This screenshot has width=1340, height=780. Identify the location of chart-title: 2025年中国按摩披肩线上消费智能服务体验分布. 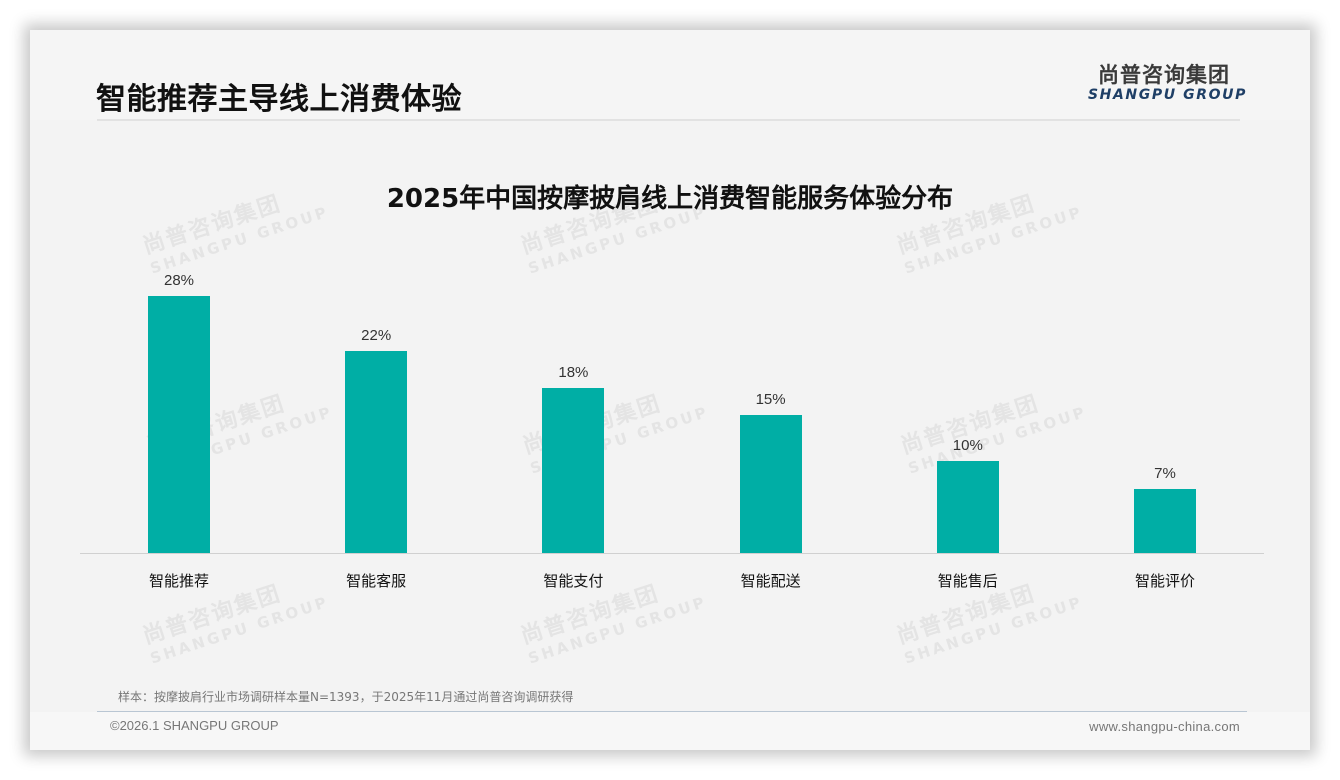
(670, 199).